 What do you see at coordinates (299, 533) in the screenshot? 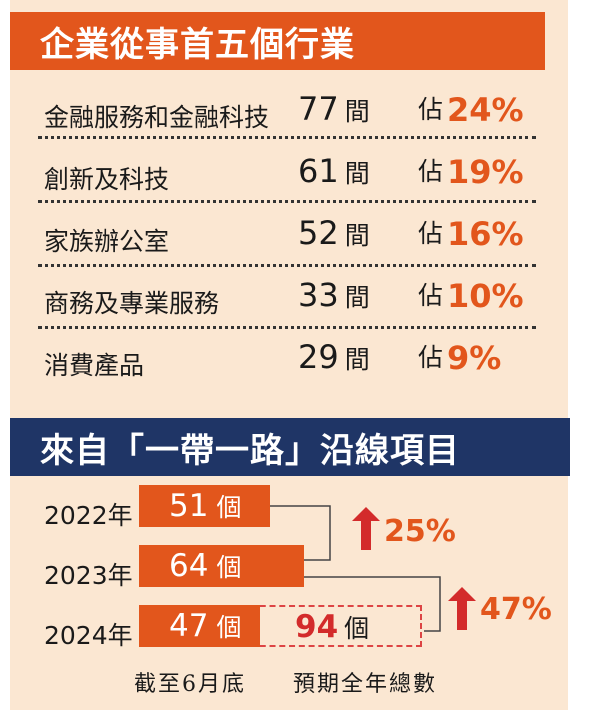
I see `connector-2022-2023` at bounding box center [299, 533].